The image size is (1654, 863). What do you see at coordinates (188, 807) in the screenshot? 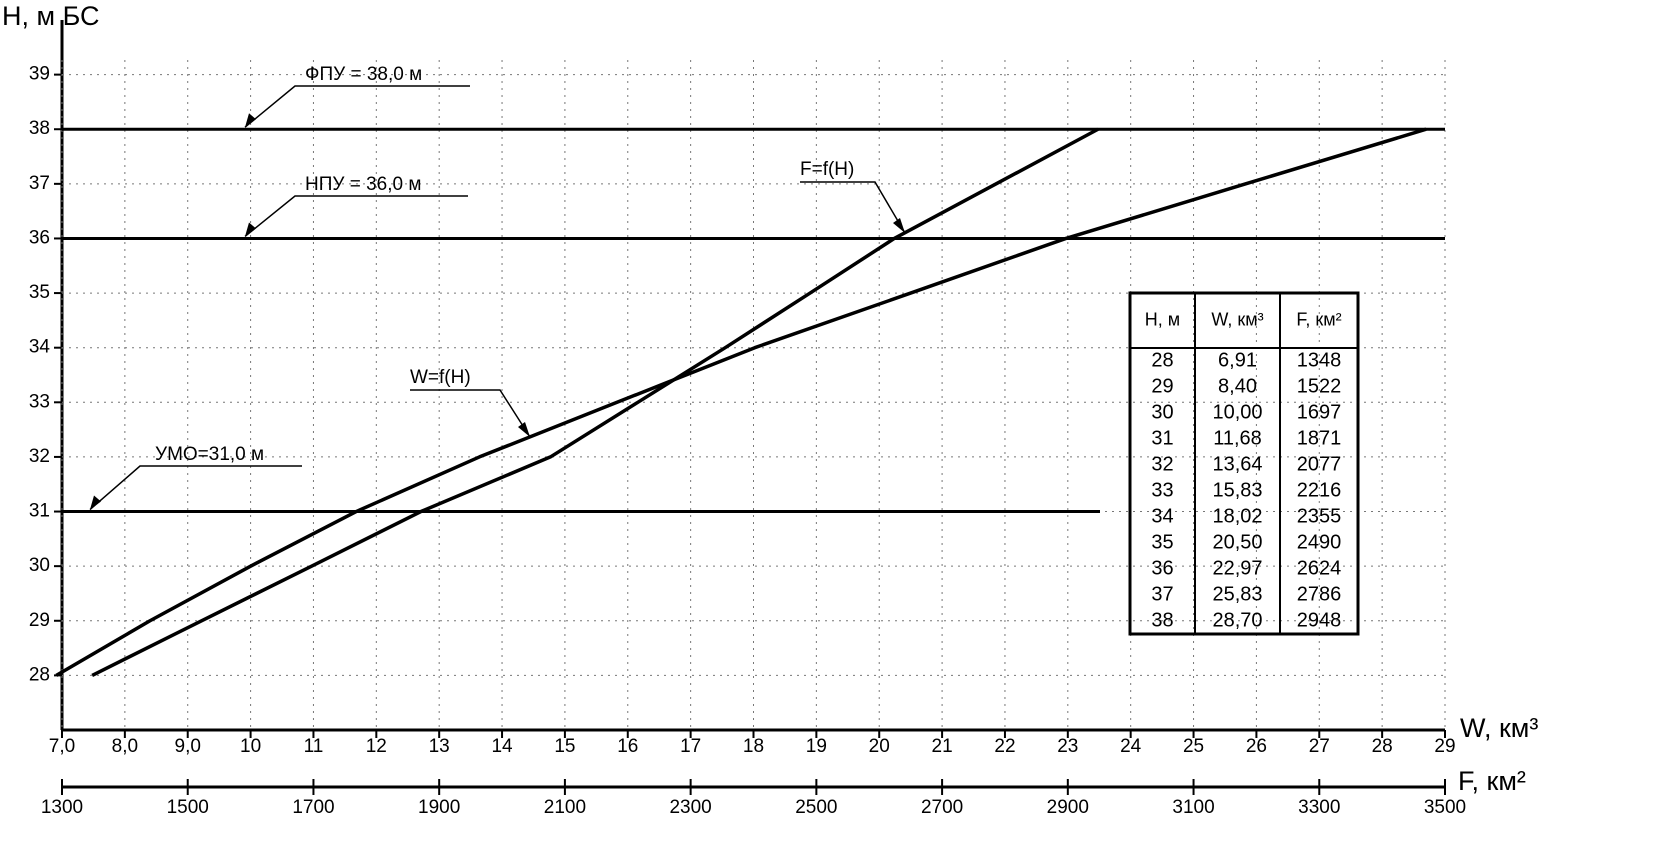
I see `x2-tick-label: 1500` at bounding box center [188, 807].